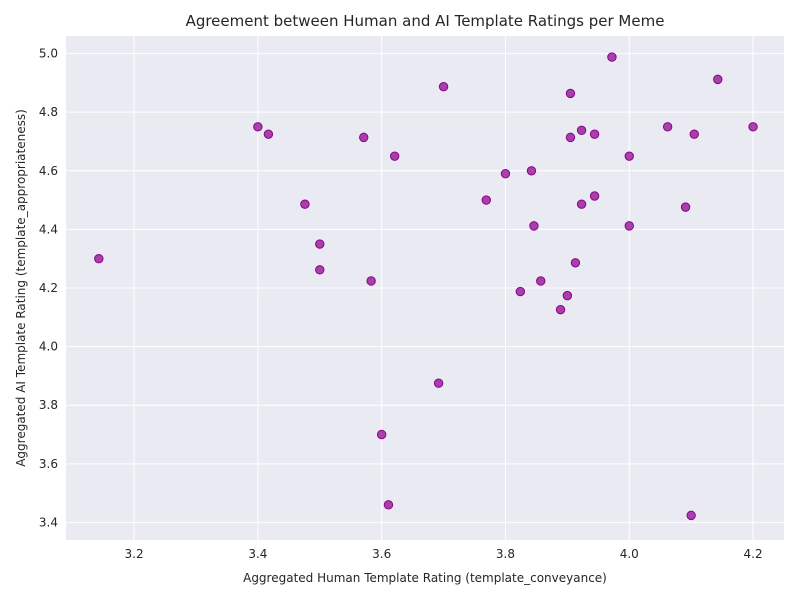  What do you see at coordinates (48, 464) in the screenshot?
I see `y-tick-label: 3.6` at bounding box center [48, 464].